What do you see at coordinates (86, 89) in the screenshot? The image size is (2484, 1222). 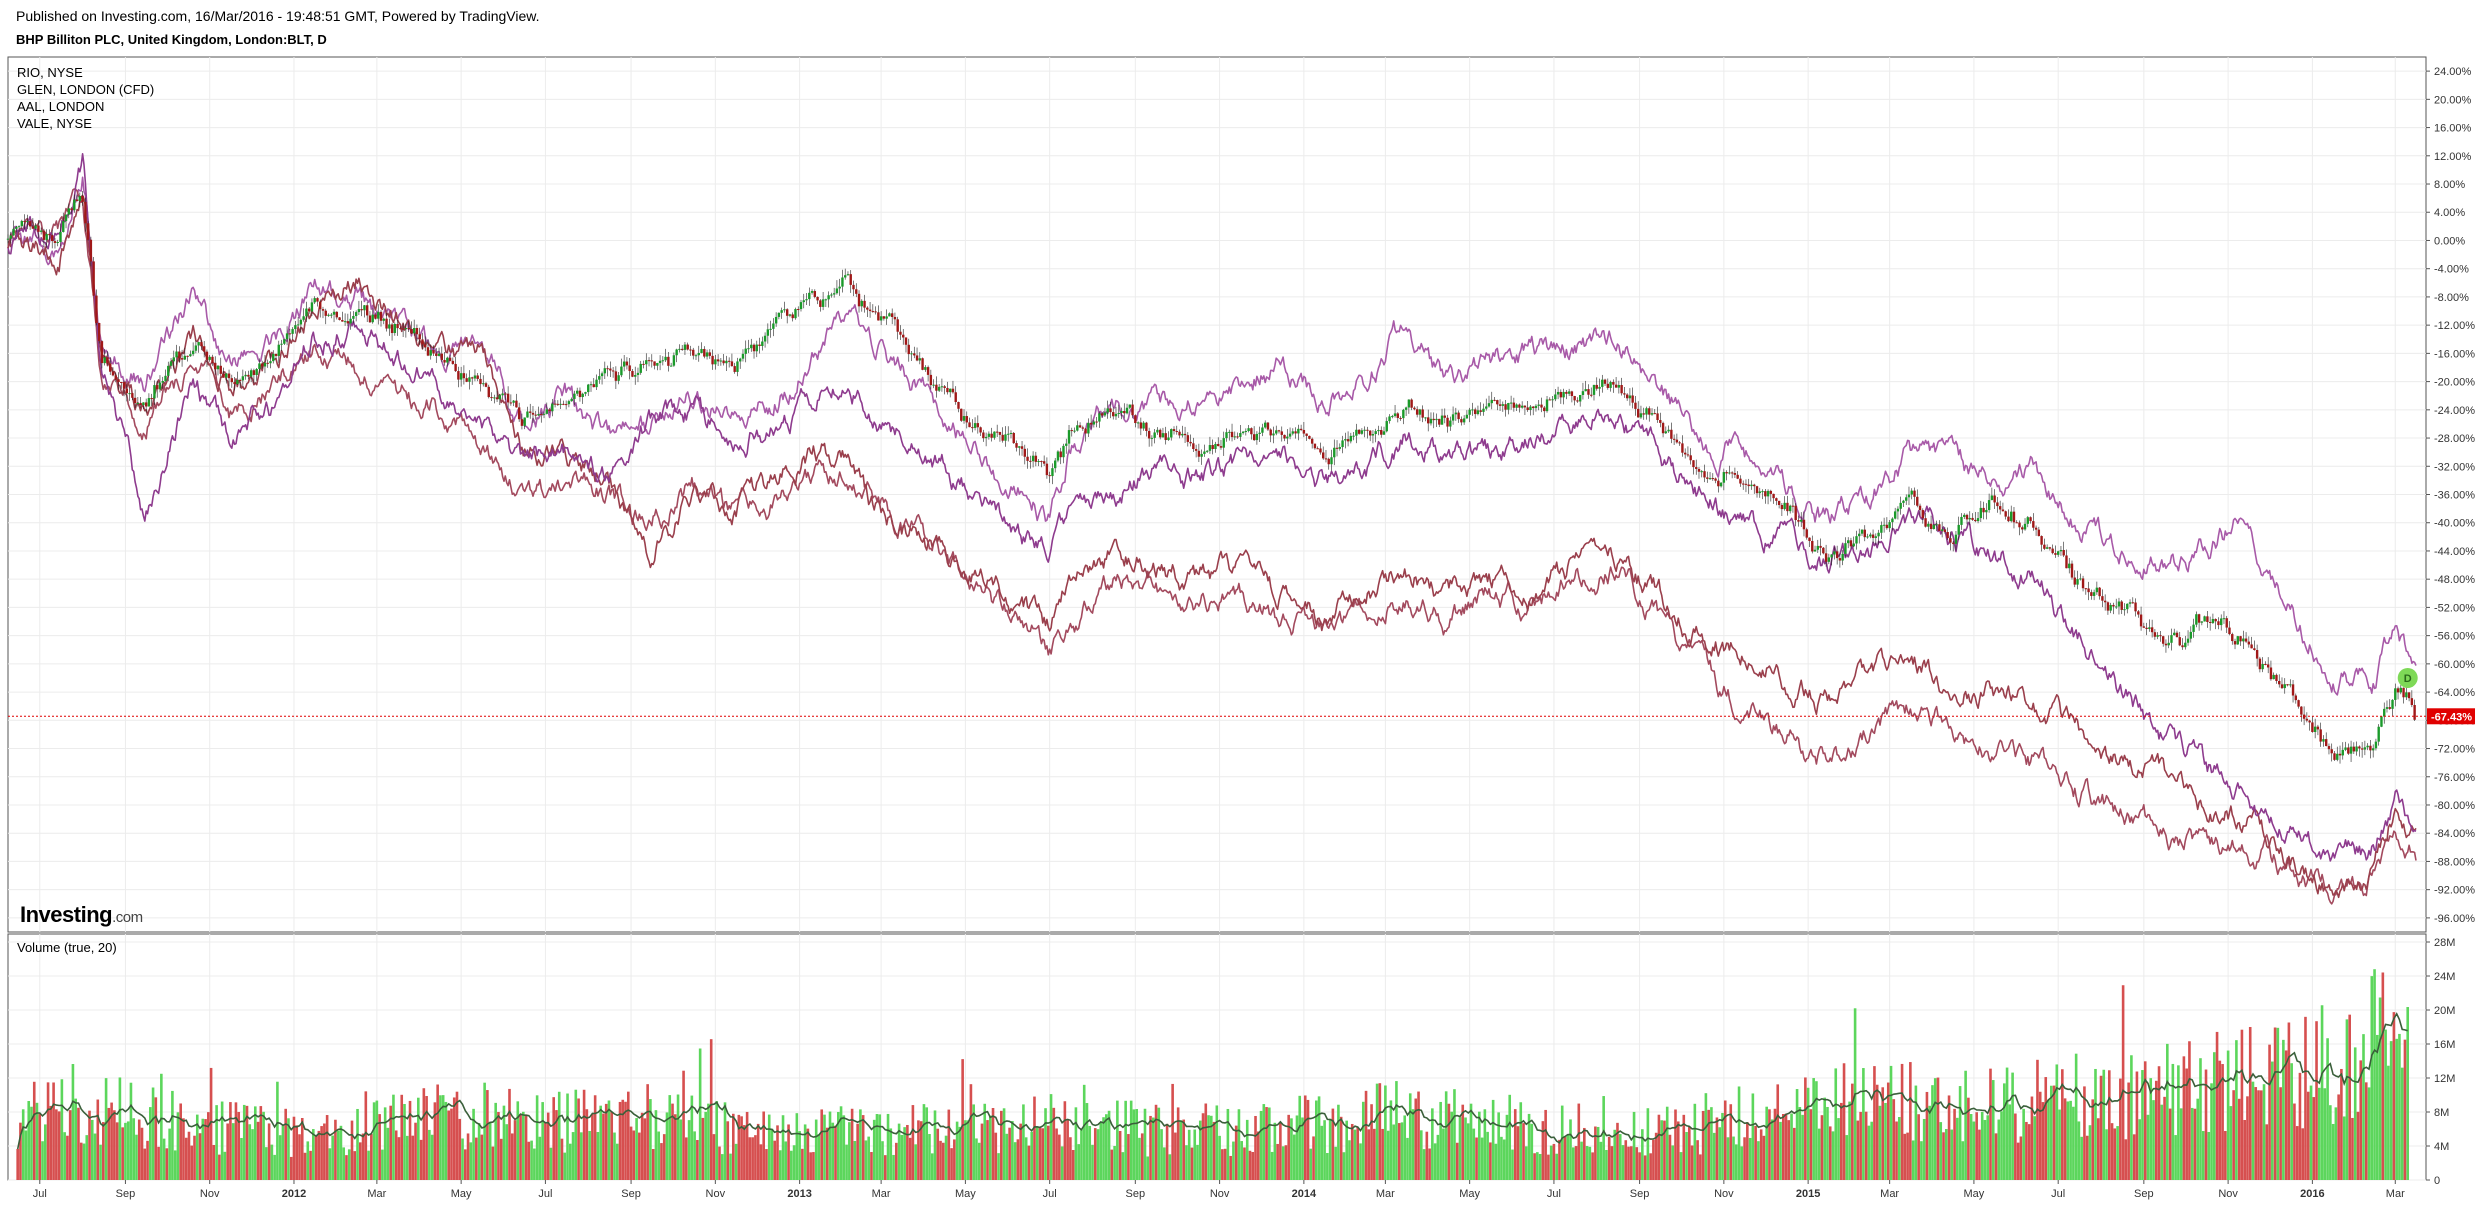 I see `legend-item-glen: GLEN, LONDON (CFD)` at bounding box center [86, 89].